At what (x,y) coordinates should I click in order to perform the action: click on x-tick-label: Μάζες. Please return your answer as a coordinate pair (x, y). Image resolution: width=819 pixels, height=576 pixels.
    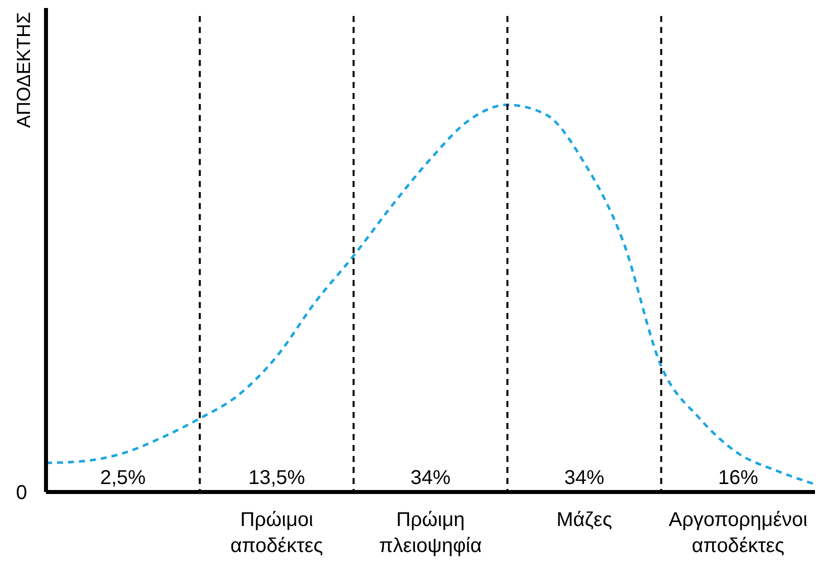
    Looking at the image, I should click on (584, 520).